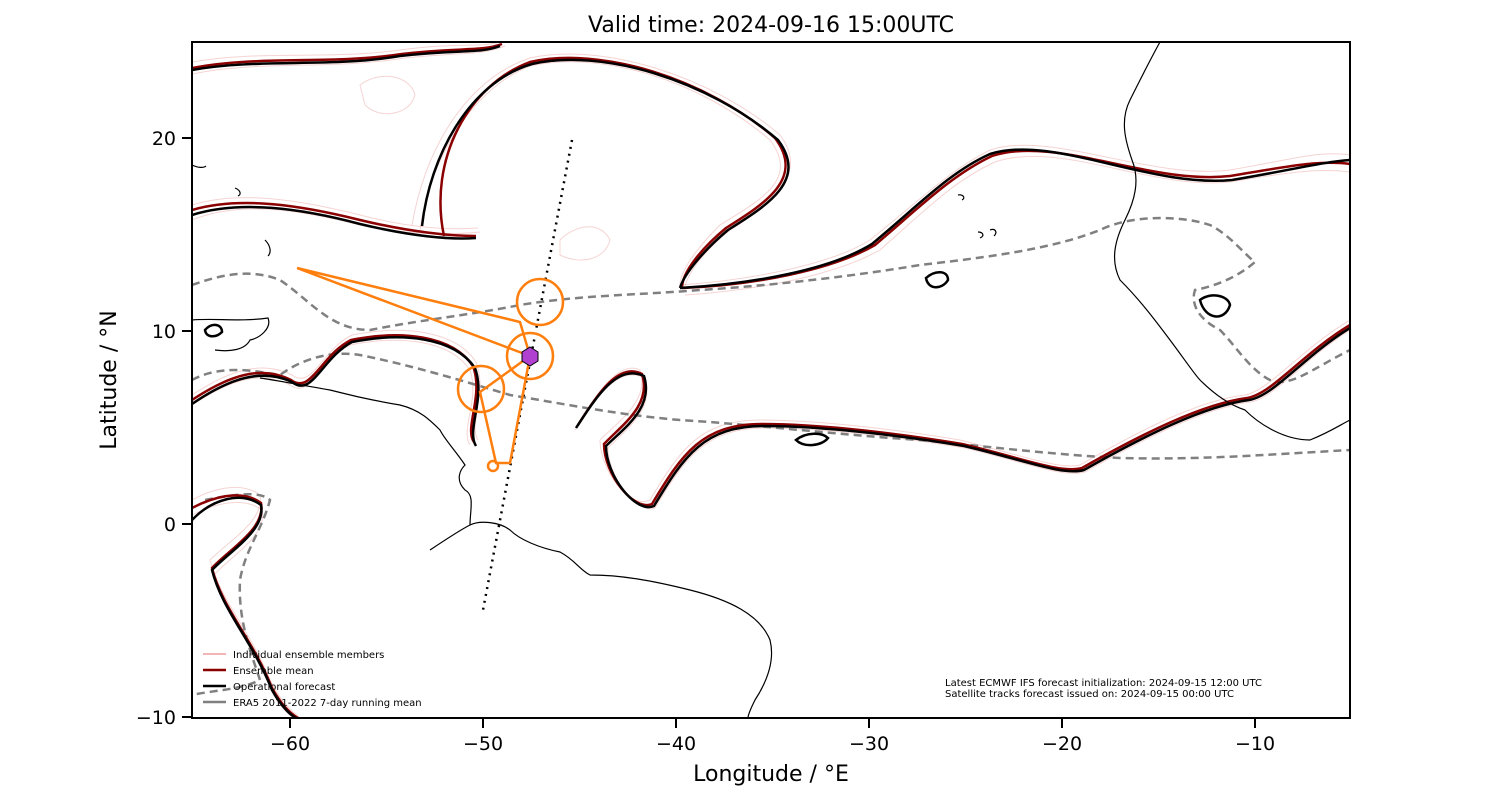 Image resolution: width=1500 pixels, height=800 pixels. Describe the element at coordinates (869, 744) in the screenshot. I see `x-tick-label: −30` at that location.